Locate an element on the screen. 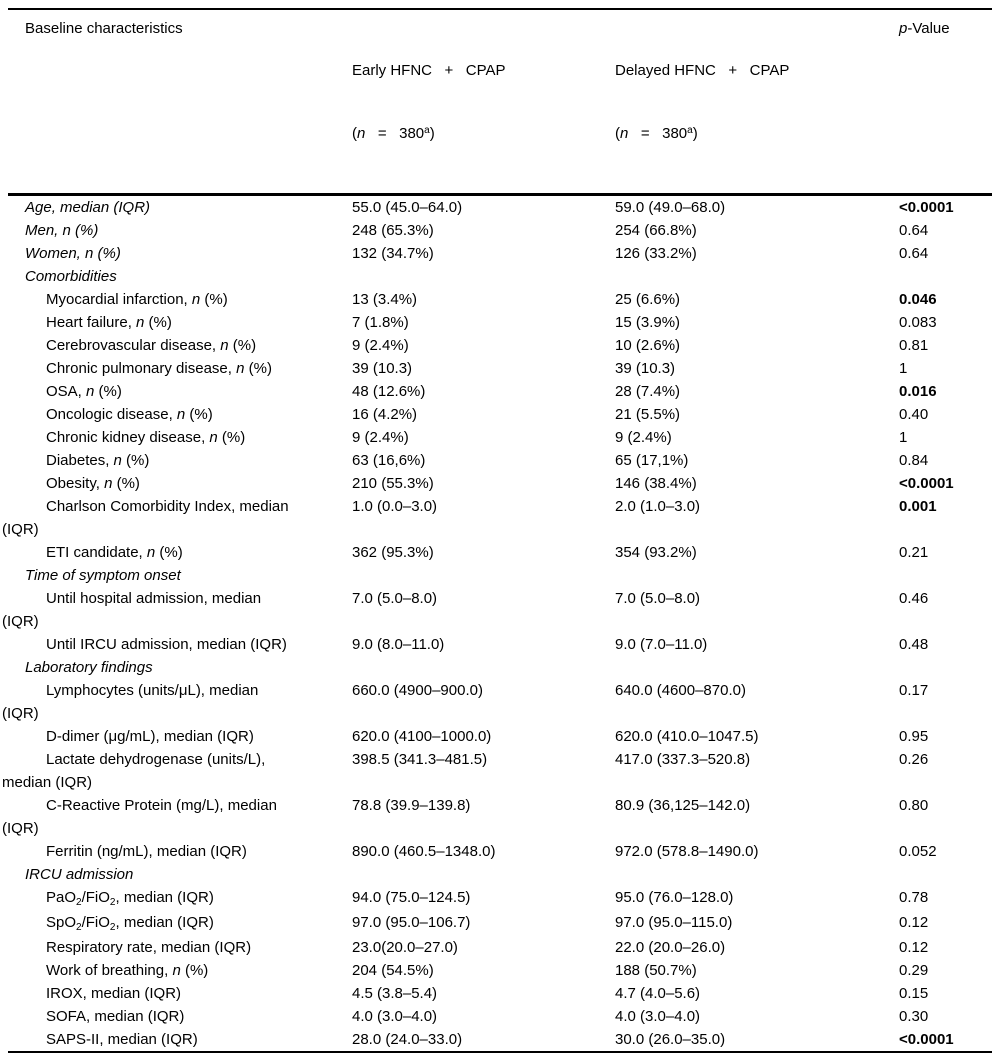  value-early: 620.0 (4100–1000.0) is located at coordinates (422, 736).